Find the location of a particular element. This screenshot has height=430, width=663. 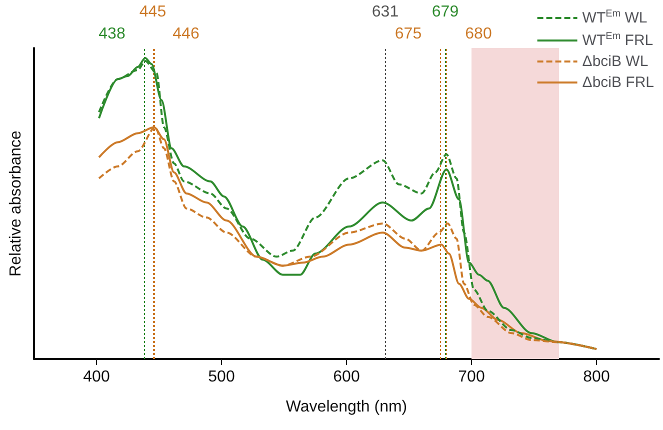

ref-line-label: 680 is located at coordinates (478, 34).